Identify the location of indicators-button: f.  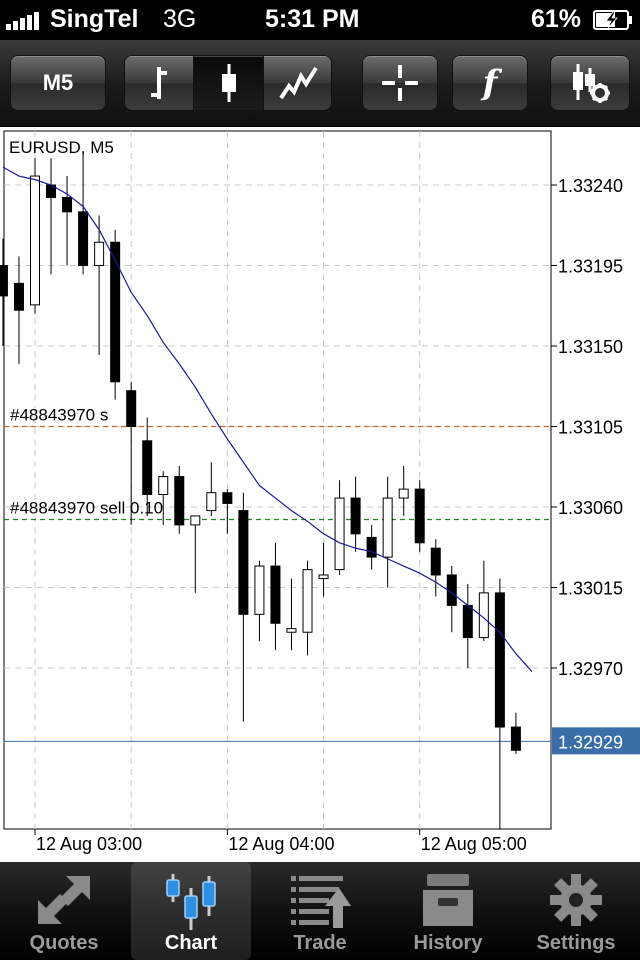
(490, 83).